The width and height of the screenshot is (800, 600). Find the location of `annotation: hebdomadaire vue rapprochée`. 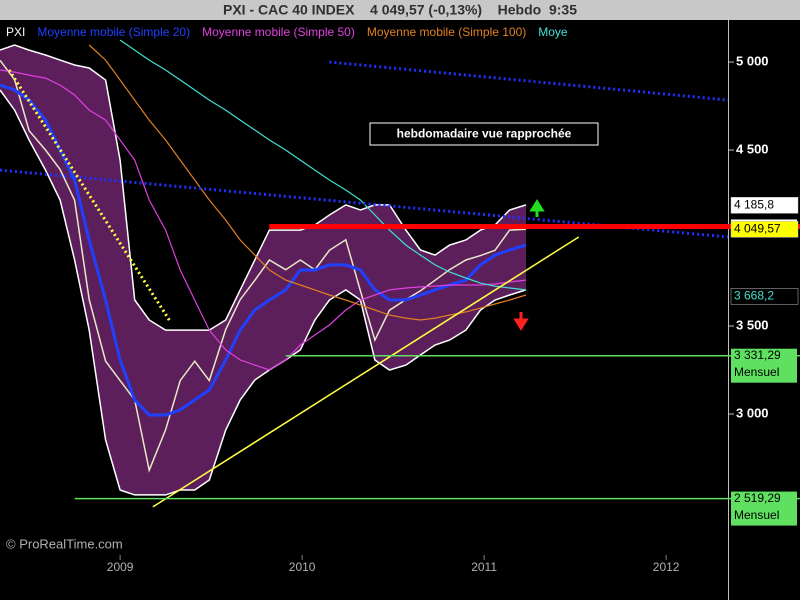

annotation: hebdomadaire vue rapprochée is located at coordinates (484, 134).